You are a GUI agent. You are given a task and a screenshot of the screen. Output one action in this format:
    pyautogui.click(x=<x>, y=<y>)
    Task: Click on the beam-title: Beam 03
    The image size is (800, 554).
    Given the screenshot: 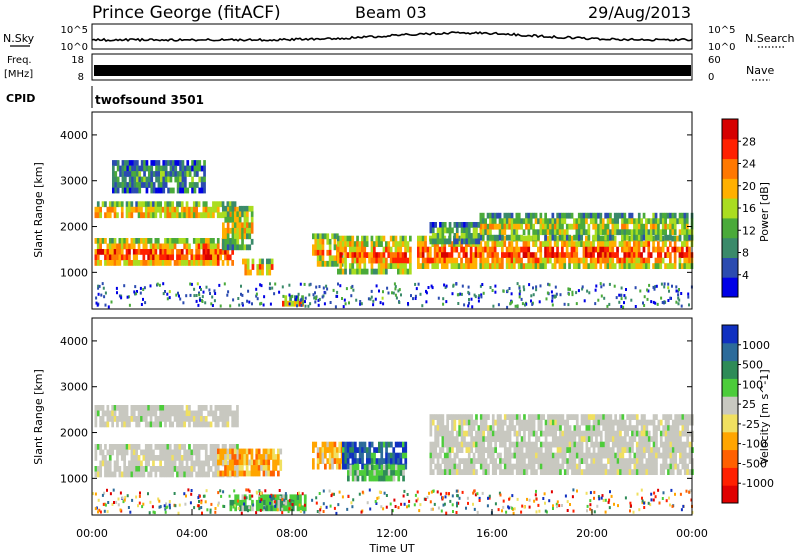 What is the action you would take?
    pyautogui.click(x=391, y=12)
    